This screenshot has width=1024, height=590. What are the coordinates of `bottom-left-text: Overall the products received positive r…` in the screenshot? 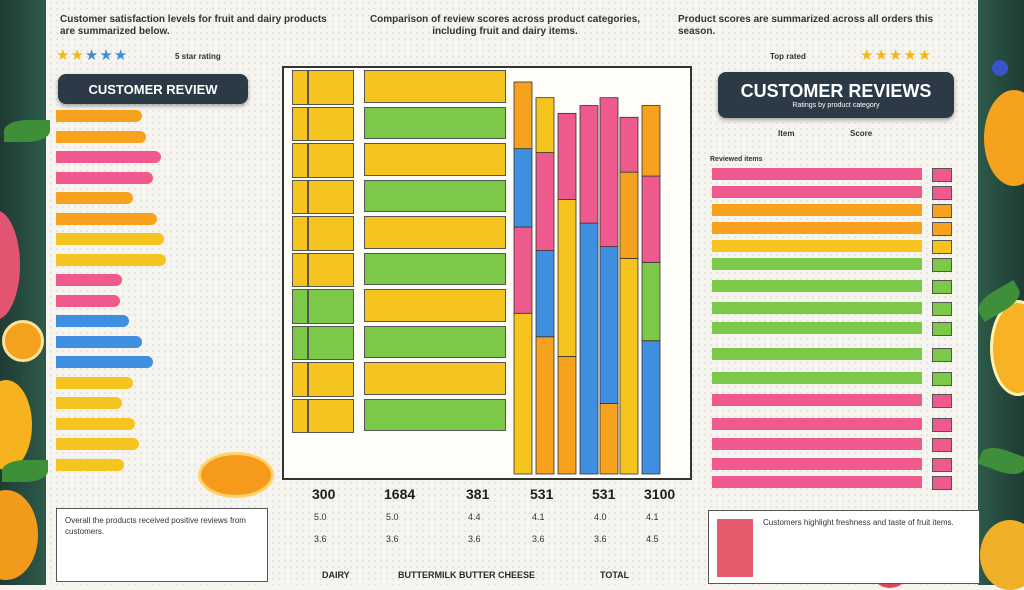 It's located at (155, 526).